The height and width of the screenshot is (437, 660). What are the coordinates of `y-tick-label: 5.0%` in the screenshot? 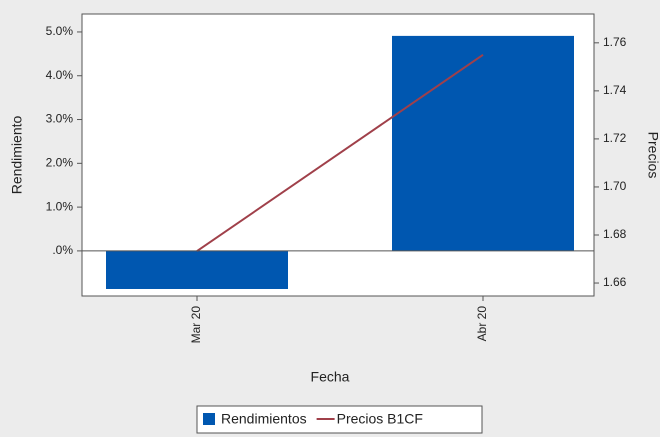 It's located at (60, 31).